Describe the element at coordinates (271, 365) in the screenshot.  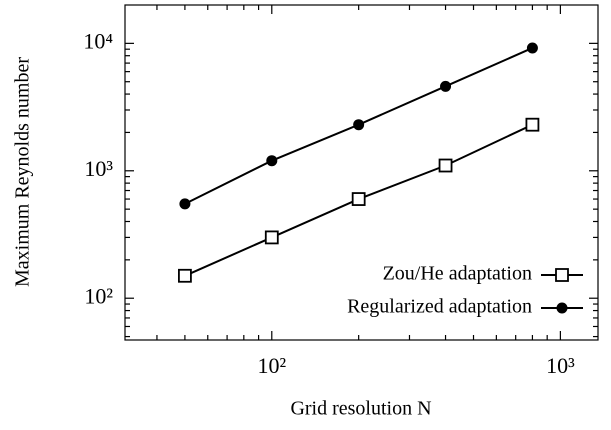
I see `x-tick-label: 10²` at that location.